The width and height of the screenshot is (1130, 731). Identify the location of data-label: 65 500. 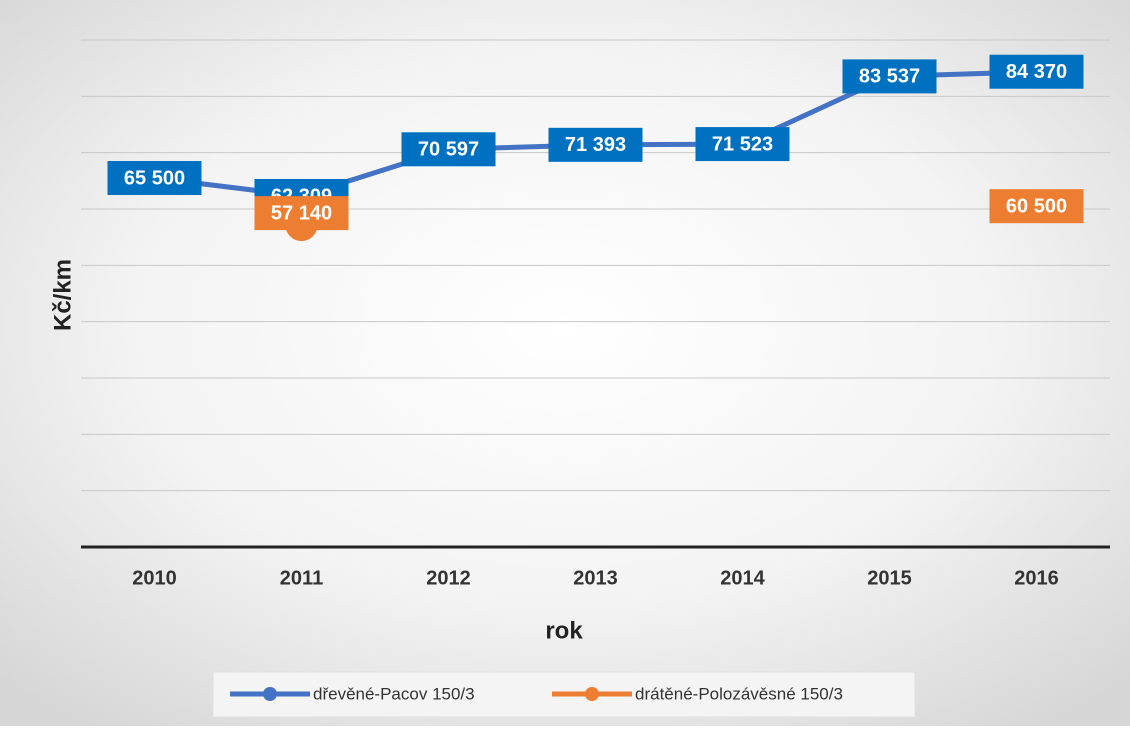
(154, 178).